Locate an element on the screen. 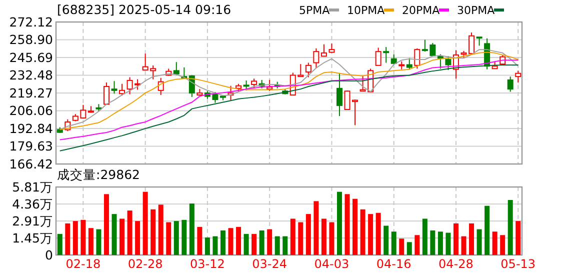  y-tick-label: 166.42 is located at coordinates (31, 164).